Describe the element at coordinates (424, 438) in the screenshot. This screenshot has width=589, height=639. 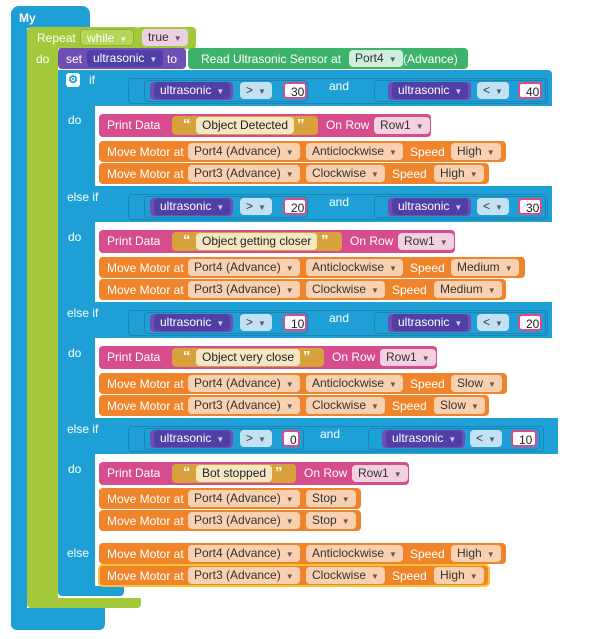
I see `var-dropdown-4b: ultrasonic ▼` at that location.